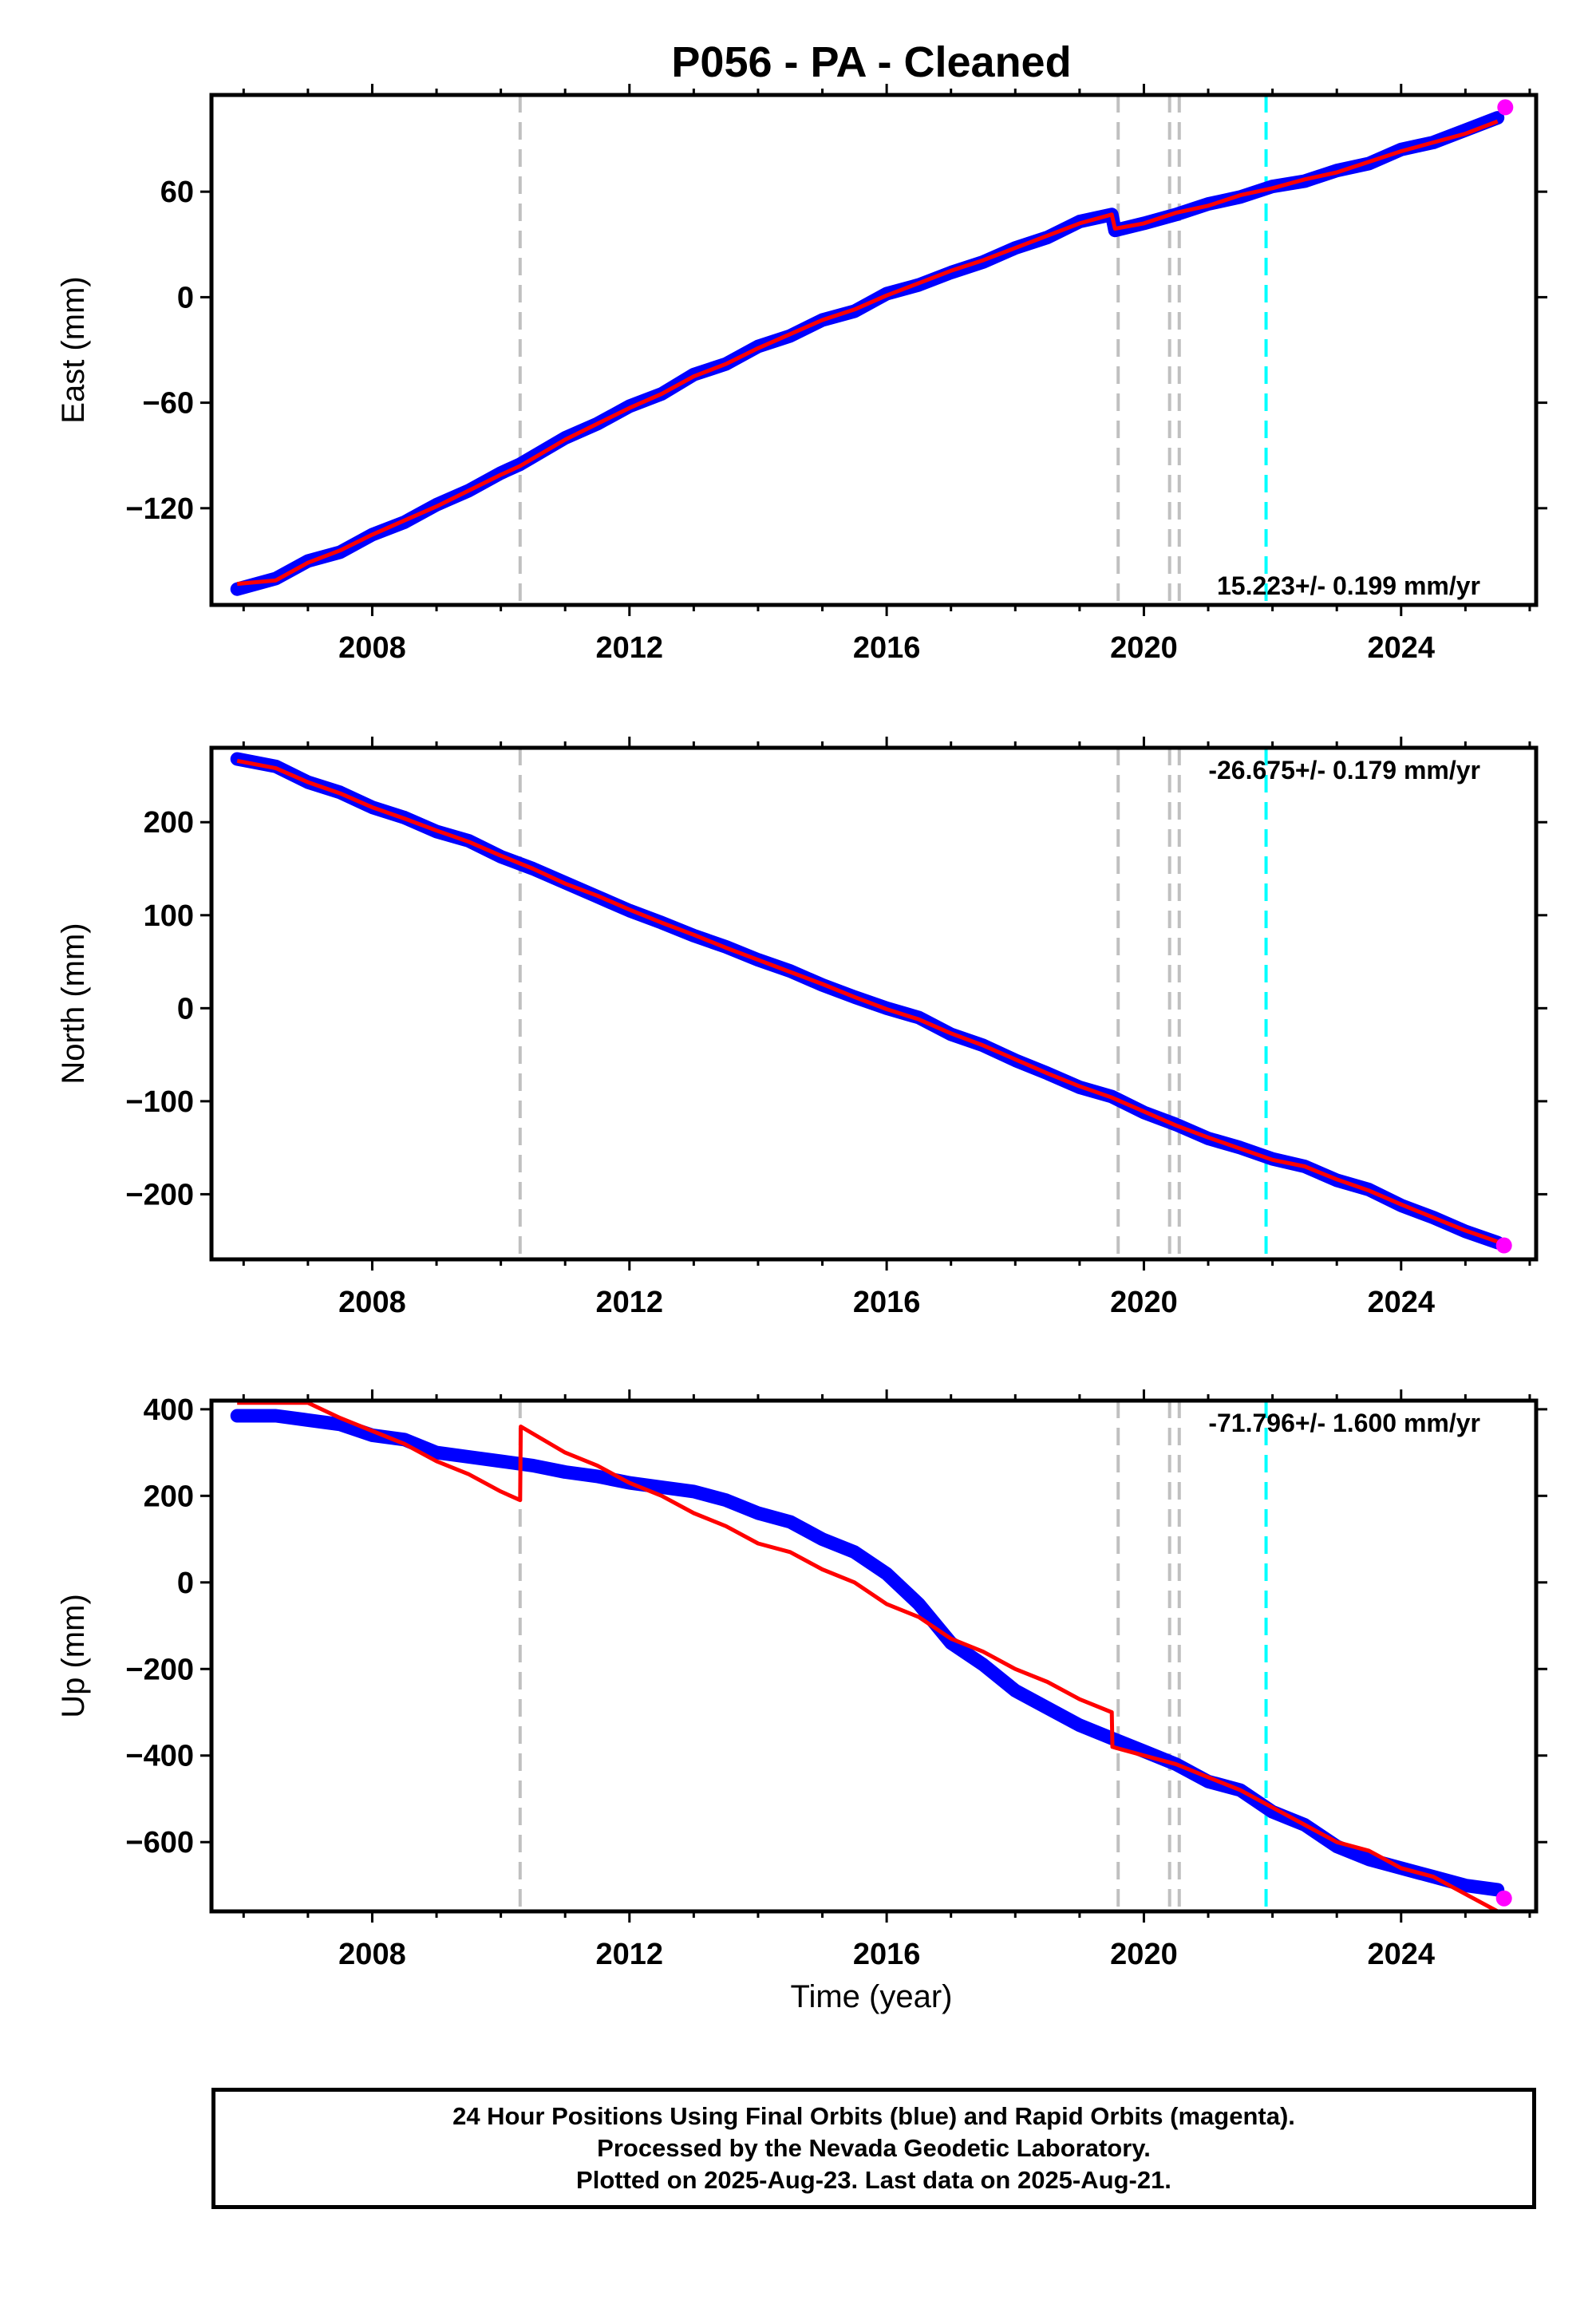 The height and width of the screenshot is (2316, 1596). I want to click on x-axis-label: Time (year), so click(872, 1996).